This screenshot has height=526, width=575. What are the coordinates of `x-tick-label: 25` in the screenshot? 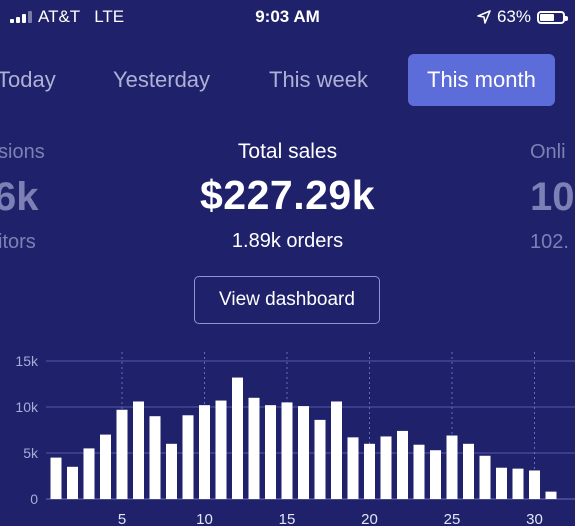 It's located at (452, 518).